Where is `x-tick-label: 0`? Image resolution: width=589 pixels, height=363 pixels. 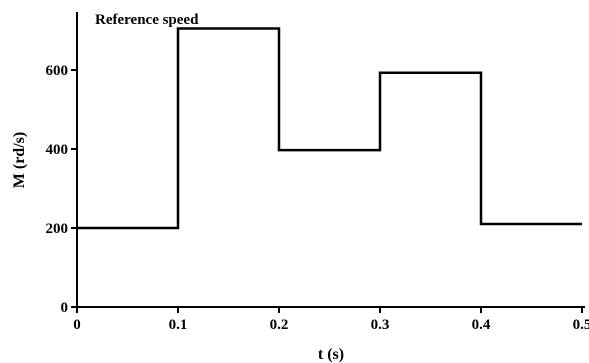
x-tick-label: 0 is located at coordinates (77, 325).